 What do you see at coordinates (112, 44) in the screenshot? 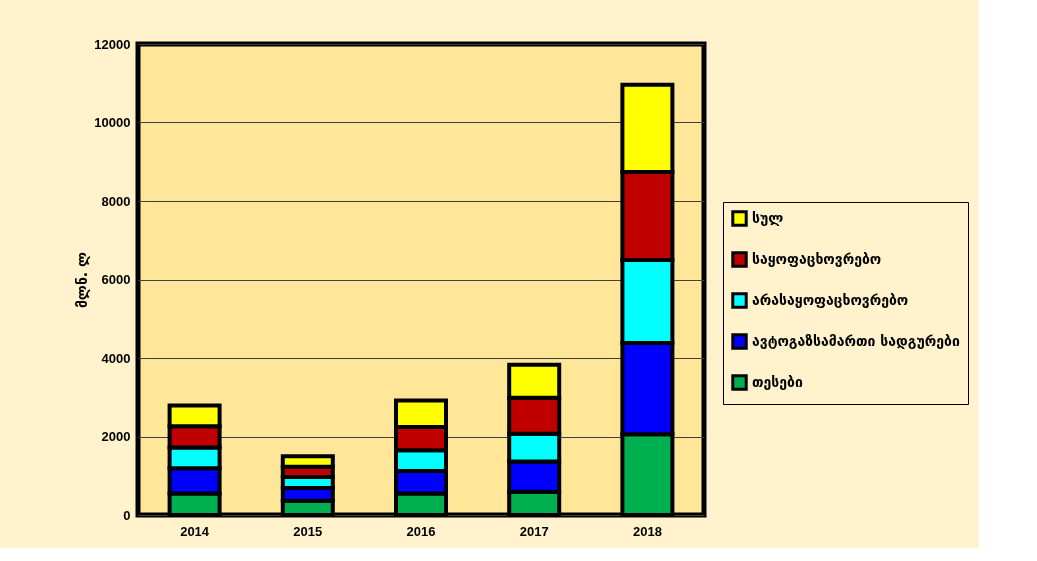
I see `y-tick-label: 12000` at bounding box center [112, 44].